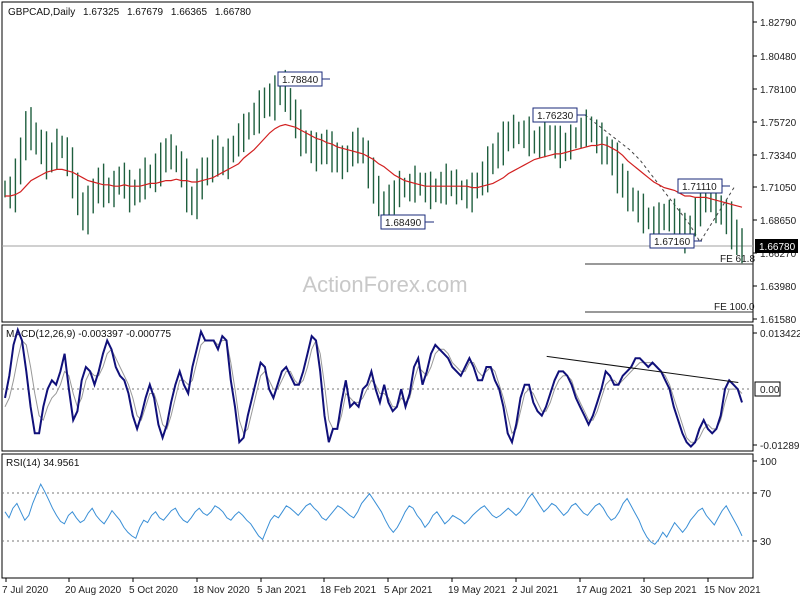  I want to click on low-value: 1.66365, so click(189, 12).